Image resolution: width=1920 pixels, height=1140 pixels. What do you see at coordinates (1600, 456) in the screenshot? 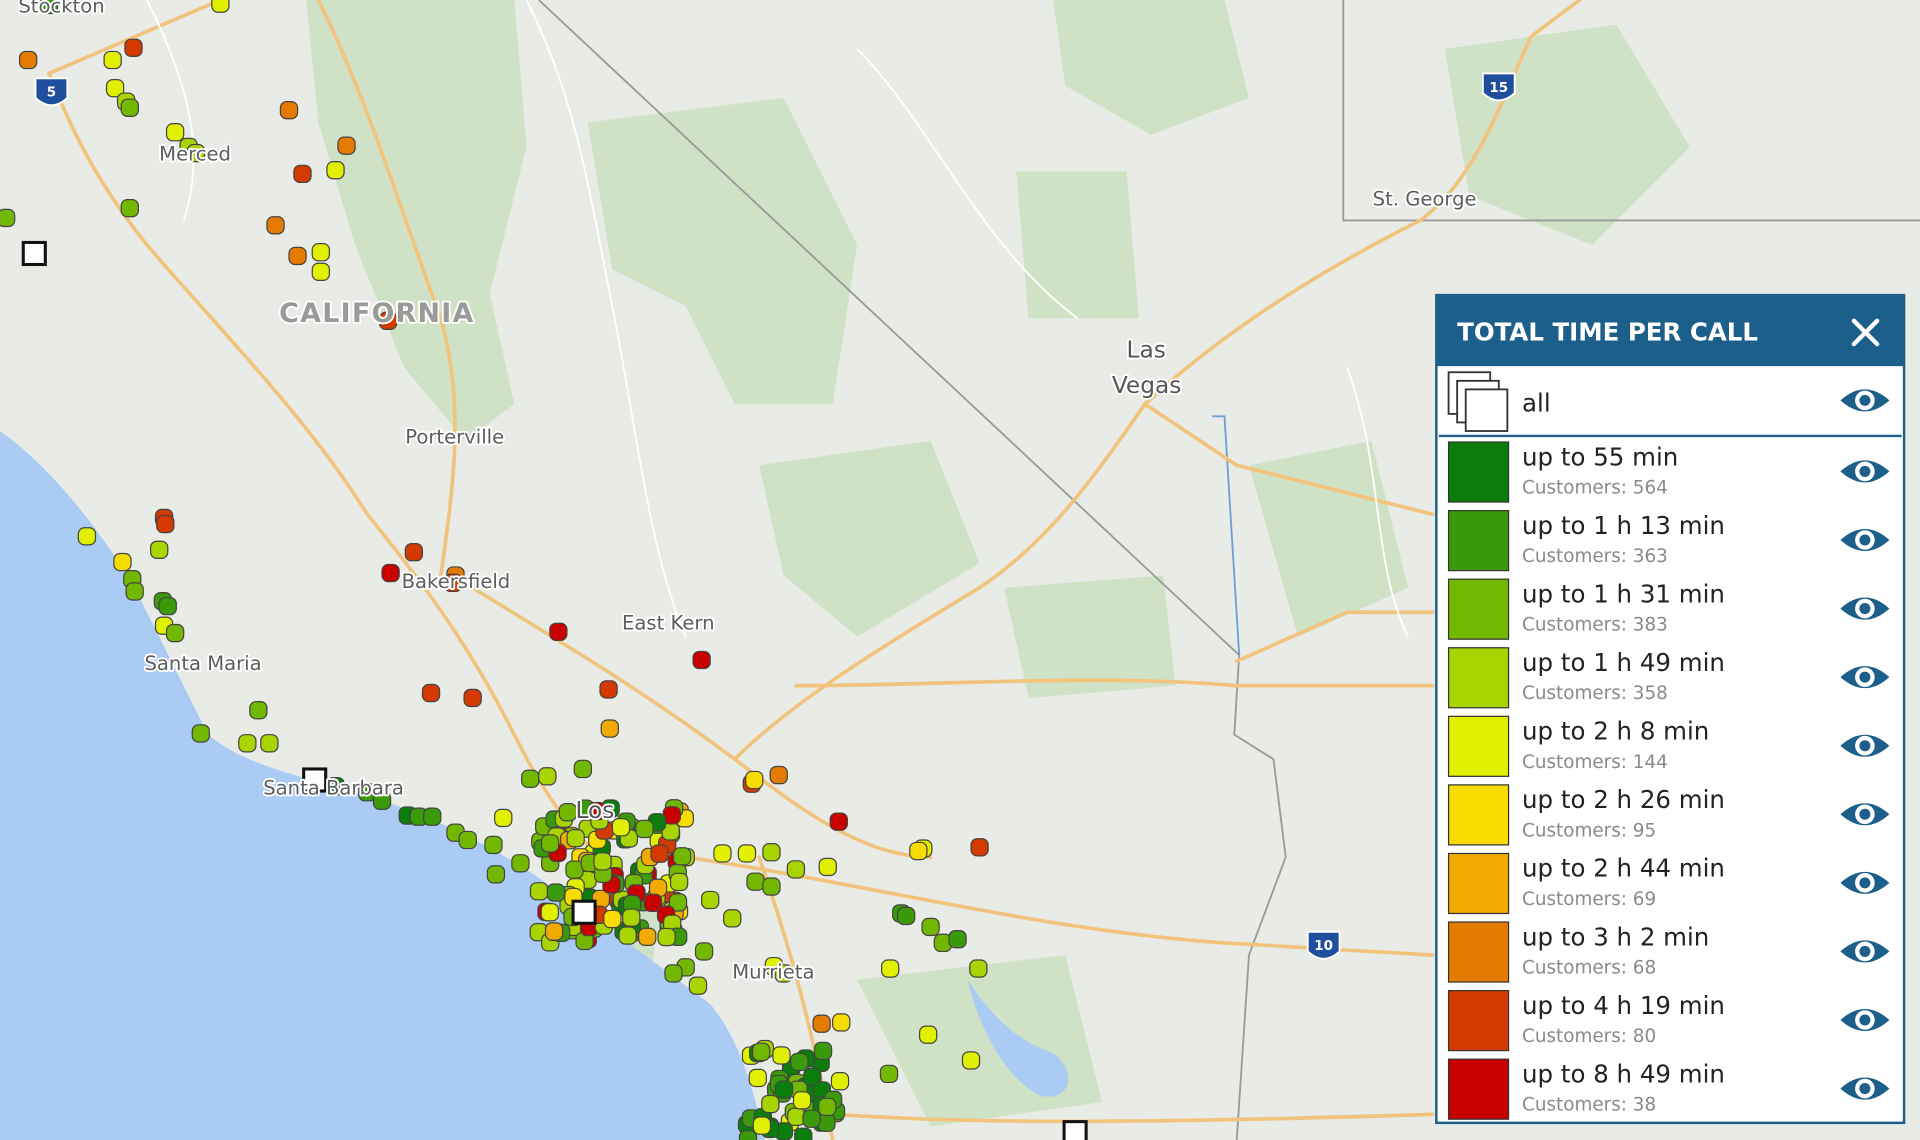
I see `legend-label: up to 55 min` at bounding box center [1600, 456].